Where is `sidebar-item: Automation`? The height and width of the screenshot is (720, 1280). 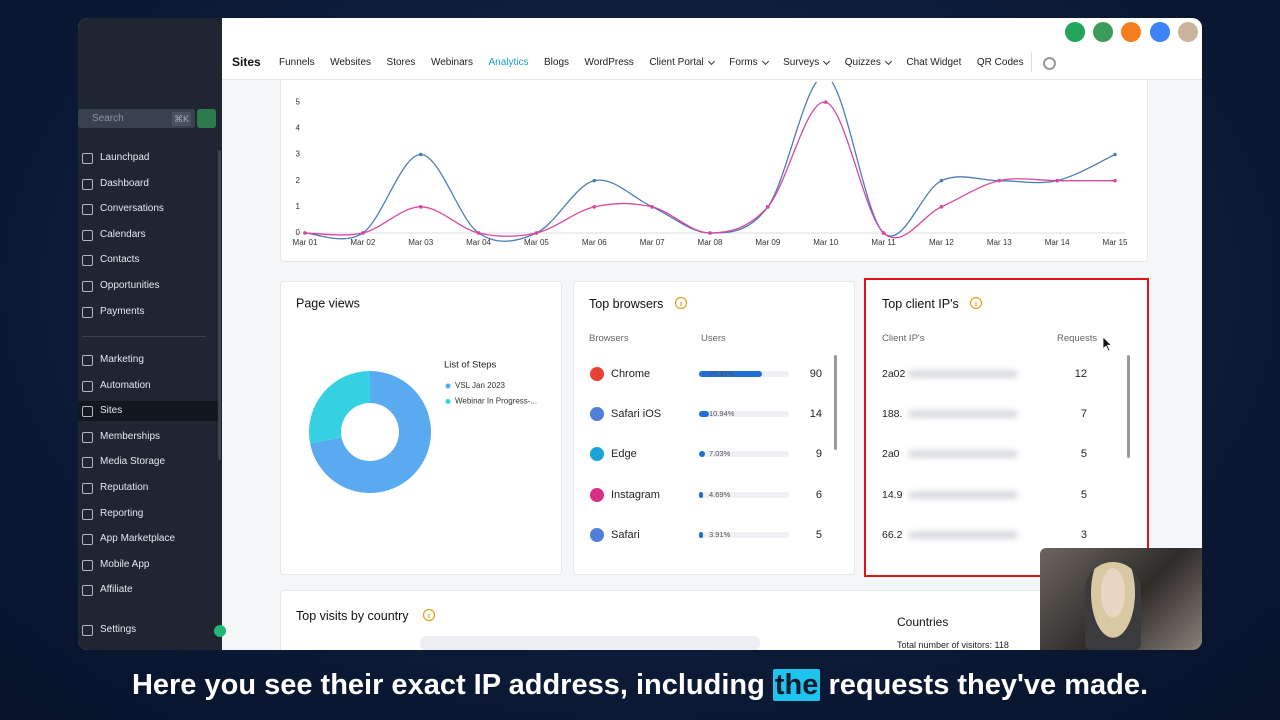
sidebar-item: Automation is located at coordinates (125, 385).